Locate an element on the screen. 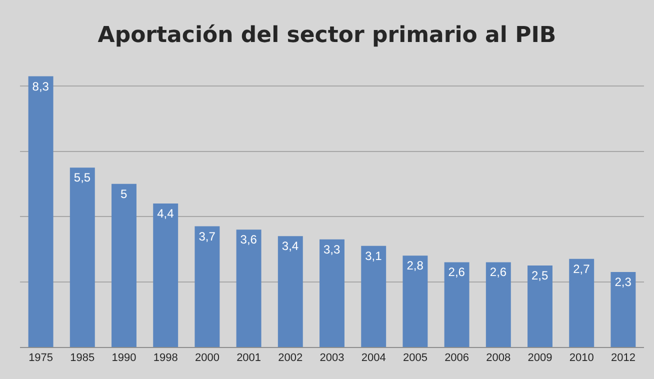  data-label: 2,5 is located at coordinates (540, 275).